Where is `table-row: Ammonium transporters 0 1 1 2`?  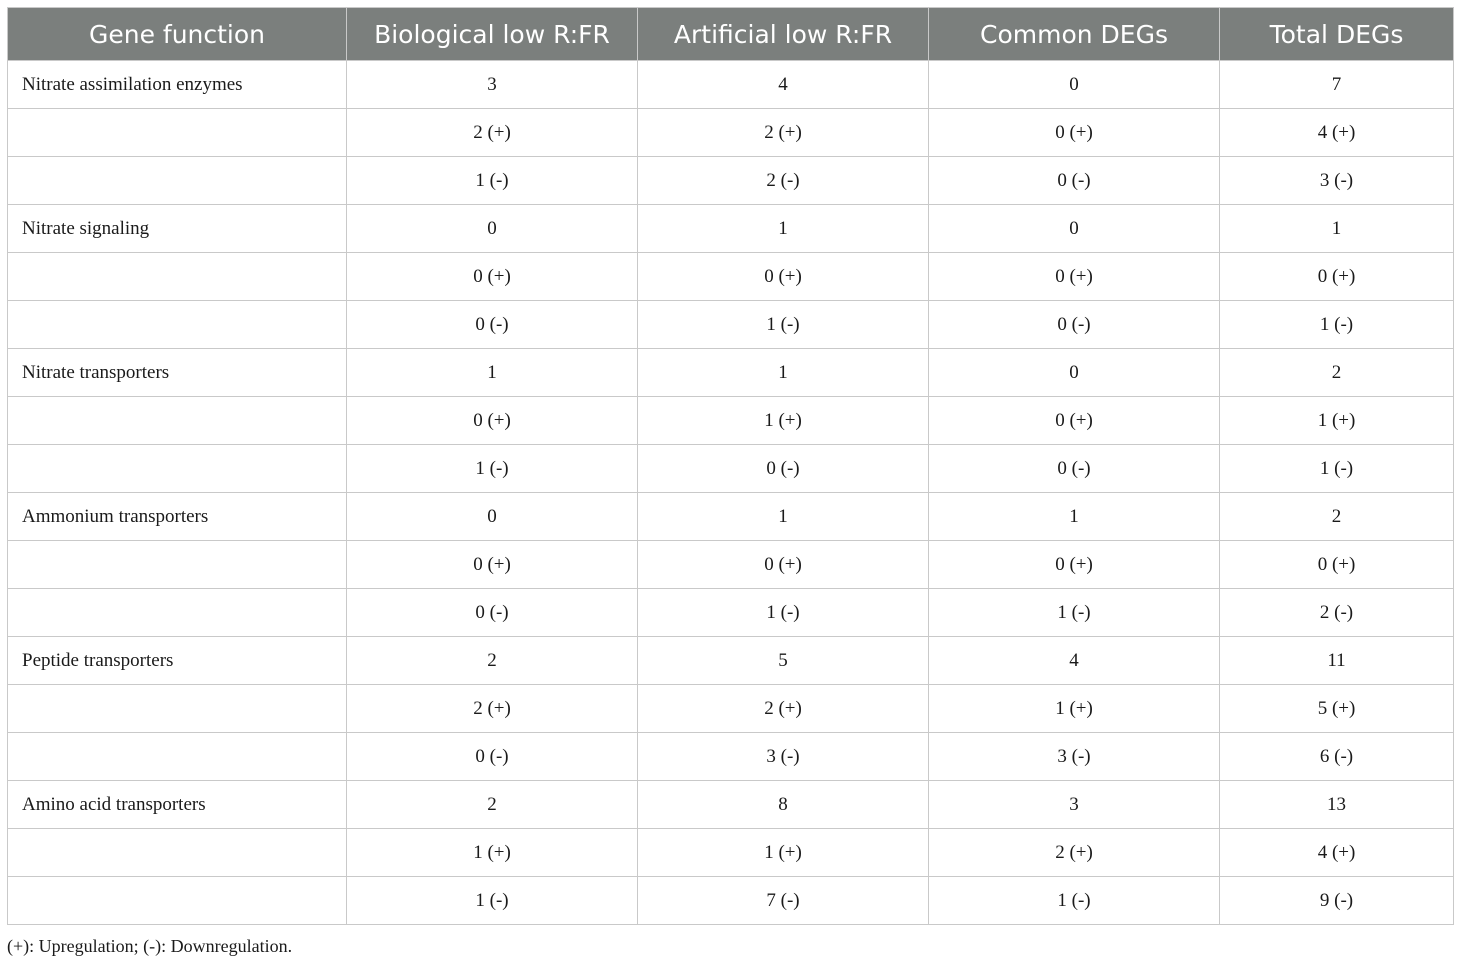 table-row: Ammonium transporters 0 1 1 2 is located at coordinates (730, 516).